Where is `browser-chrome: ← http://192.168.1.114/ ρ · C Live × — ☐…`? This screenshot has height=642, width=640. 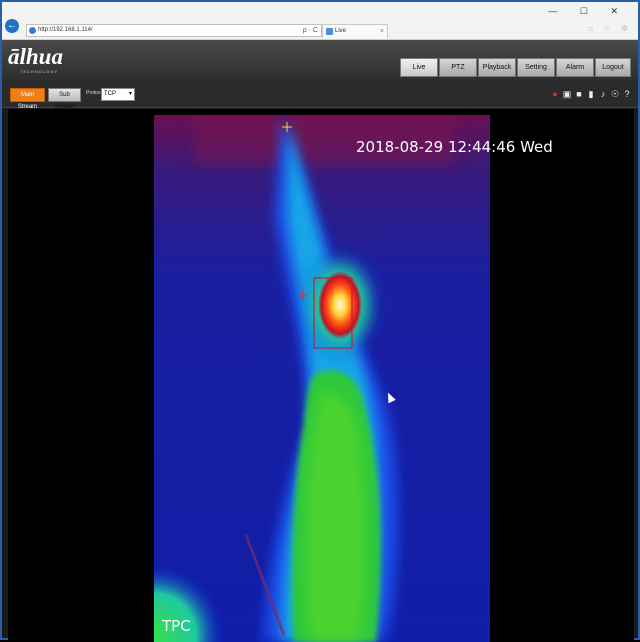 browser-chrome: ← http://192.168.1.114/ ρ · C Live × — ☐… is located at coordinates (320, 21).